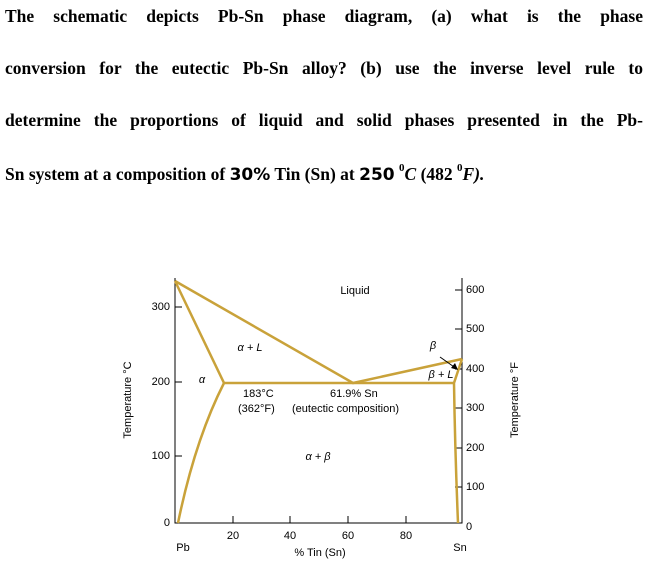 Image resolution: width=655 pixels, height=587 pixels. I want to click on region-label: α + β, so click(318, 457).